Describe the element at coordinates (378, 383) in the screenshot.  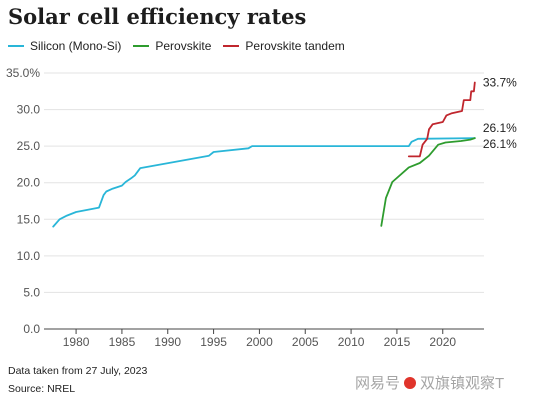
I see `watermark-left-text: 网易号` at that location.